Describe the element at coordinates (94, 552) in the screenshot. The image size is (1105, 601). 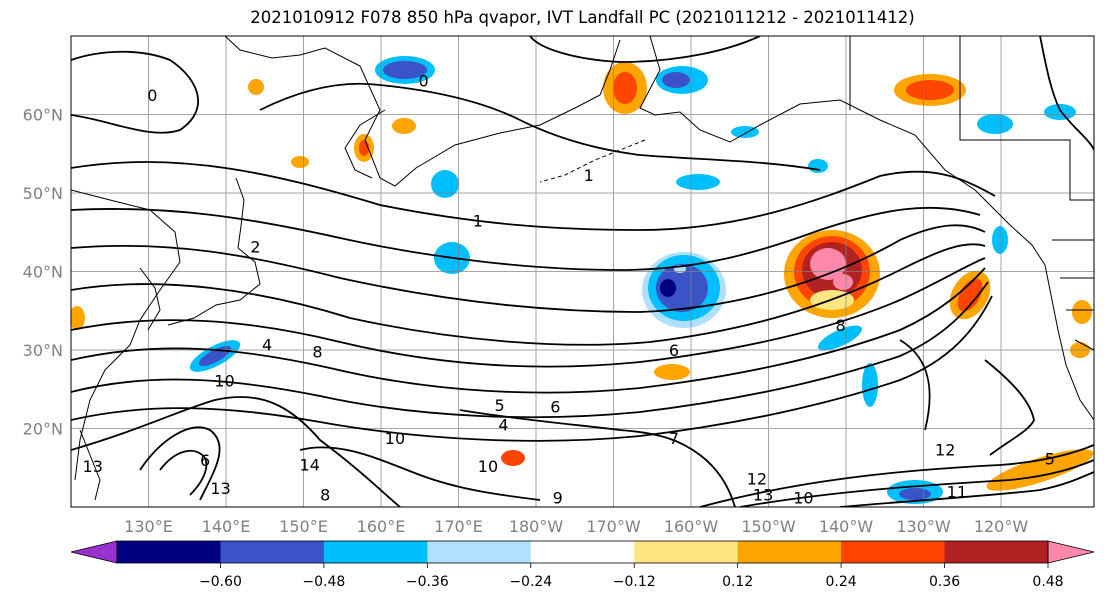
I see `colorbar-extend-low` at that location.